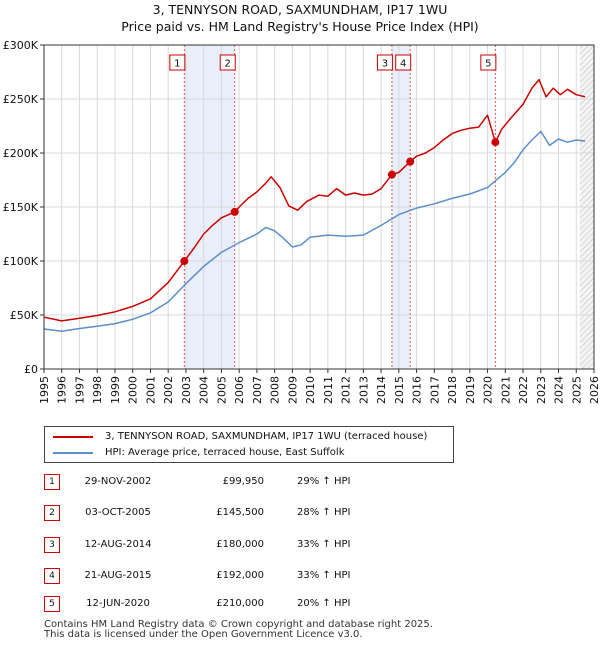  Describe the element at coordinates (150, 390) in the screenshot. I see `x-tick-label: 2001` at that location.